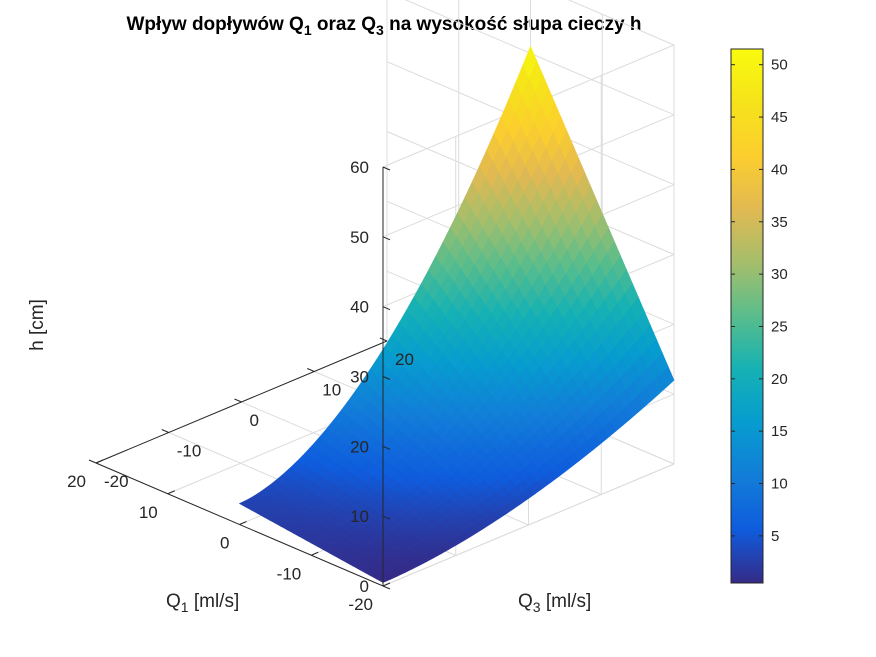 The width and height of the screenshot is (876, 657). Describe the element at coordinates (404, 359) in the screenshot. I see `y-tick-label: 20` at that location.